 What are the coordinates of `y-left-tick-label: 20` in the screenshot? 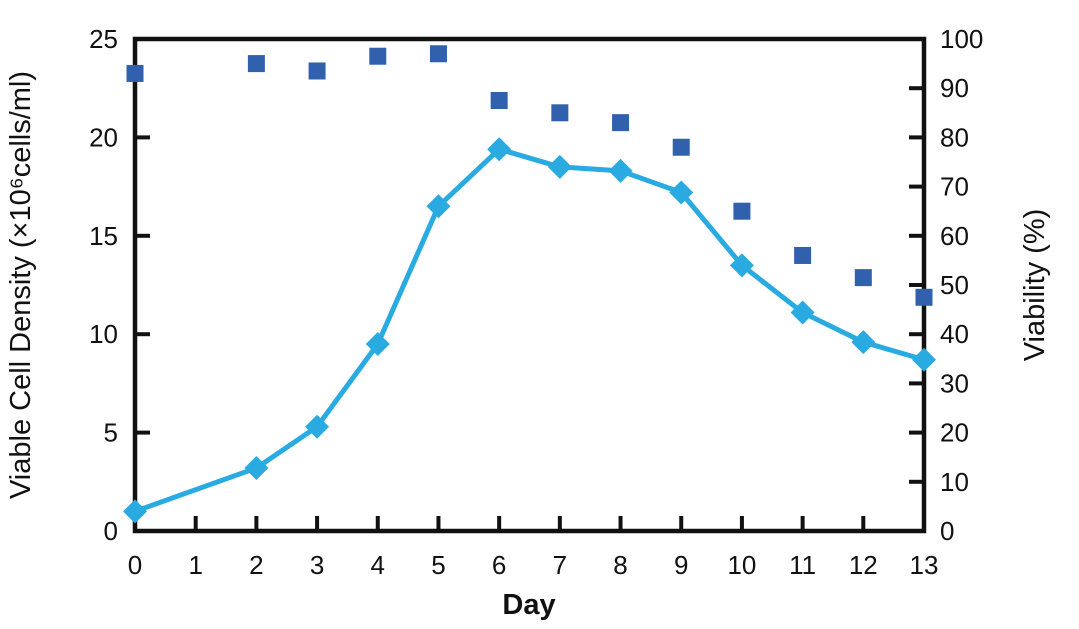 It's located at (103, 137).